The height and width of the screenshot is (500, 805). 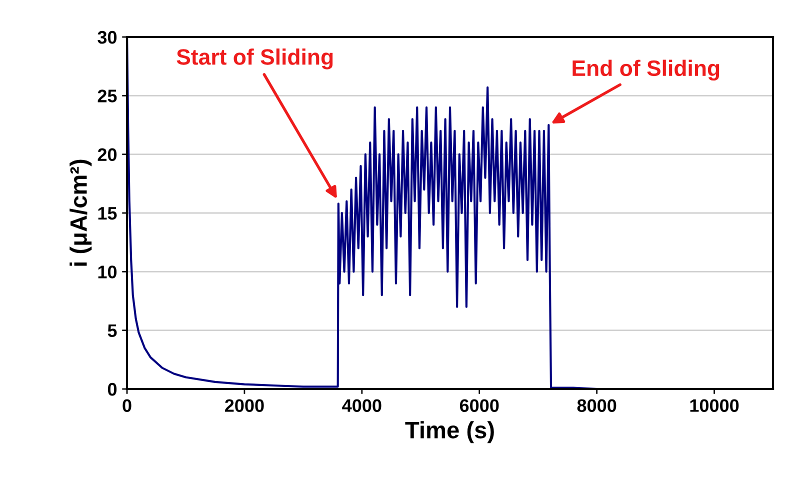 I want to click on x-tick-label: 6000, so click(x=479, y=405).